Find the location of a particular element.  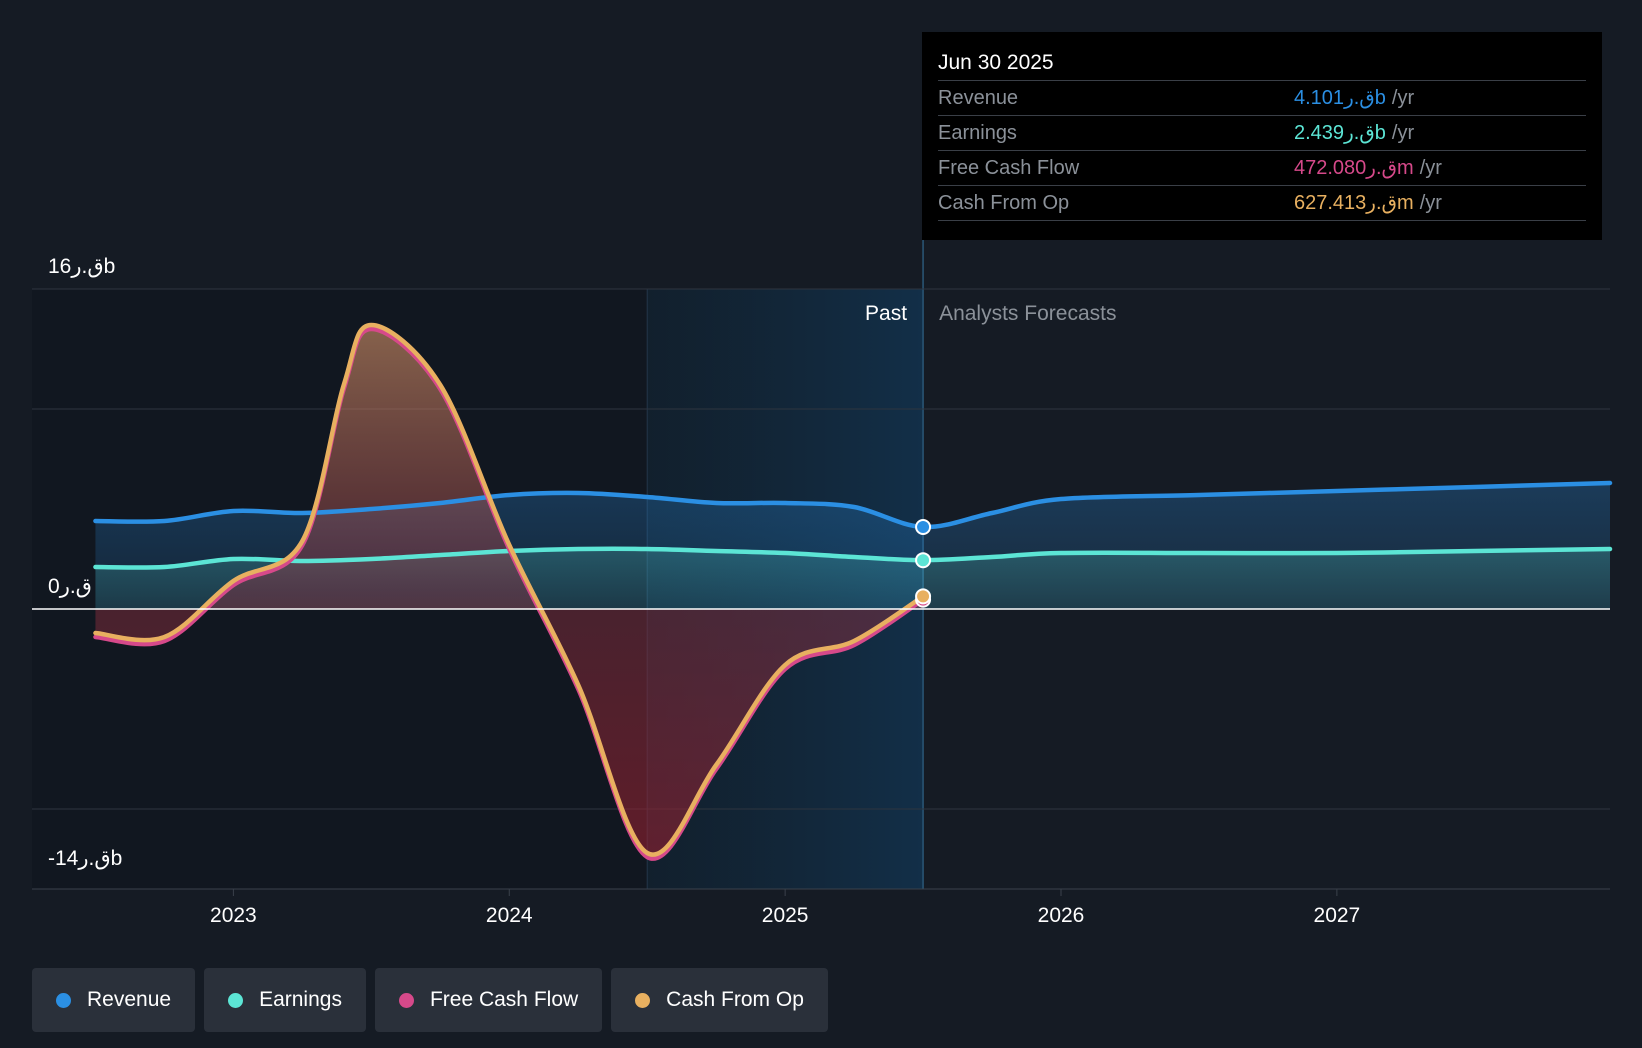

series-line-earnings is located at coordinates (853, 558).